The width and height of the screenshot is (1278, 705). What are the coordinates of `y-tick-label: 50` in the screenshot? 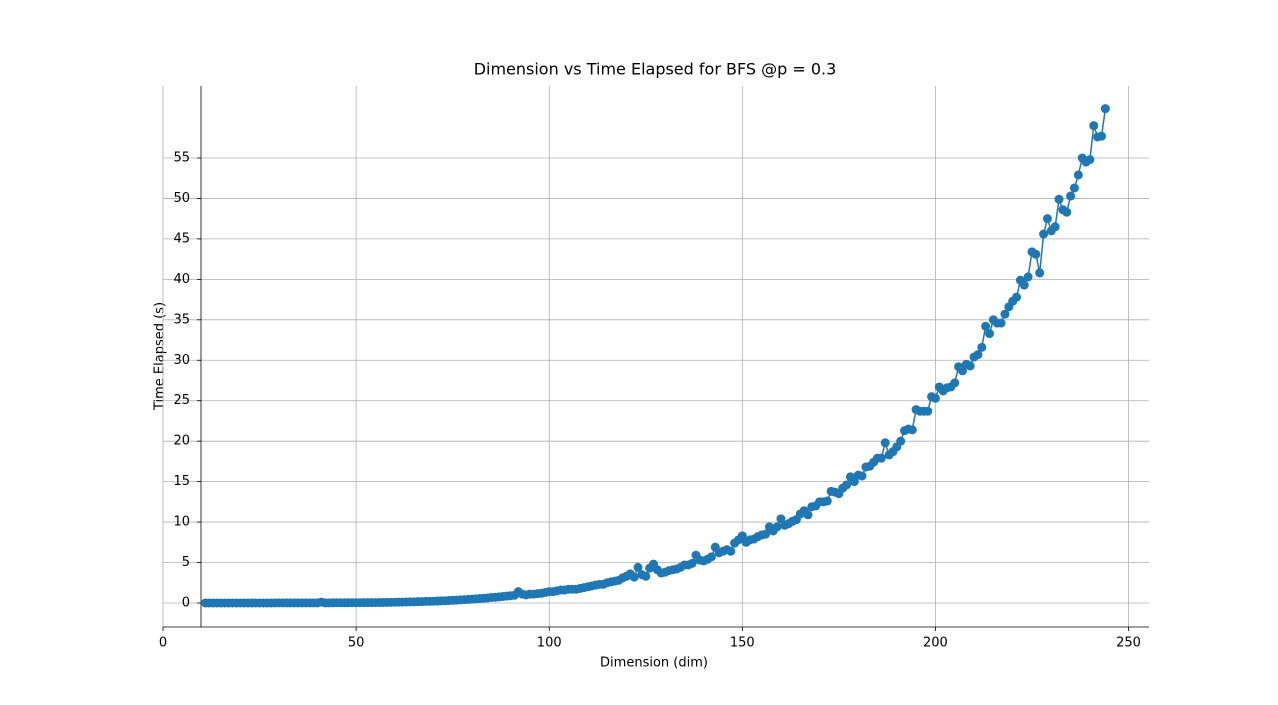 It's located at (181, 198).